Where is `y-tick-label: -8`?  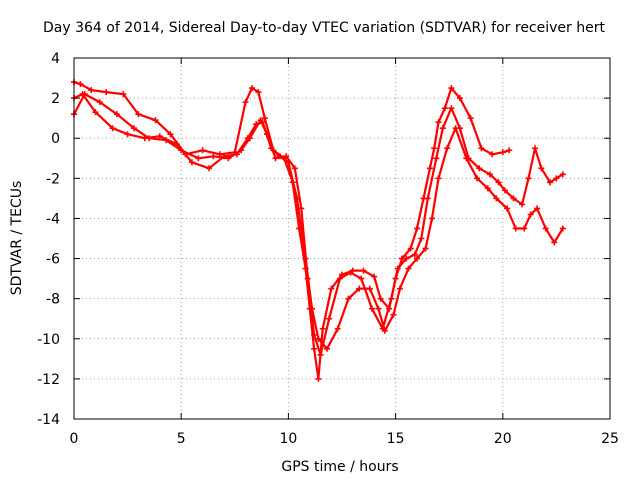 y-tick-label: -8 is located at coordinates (53, 300).